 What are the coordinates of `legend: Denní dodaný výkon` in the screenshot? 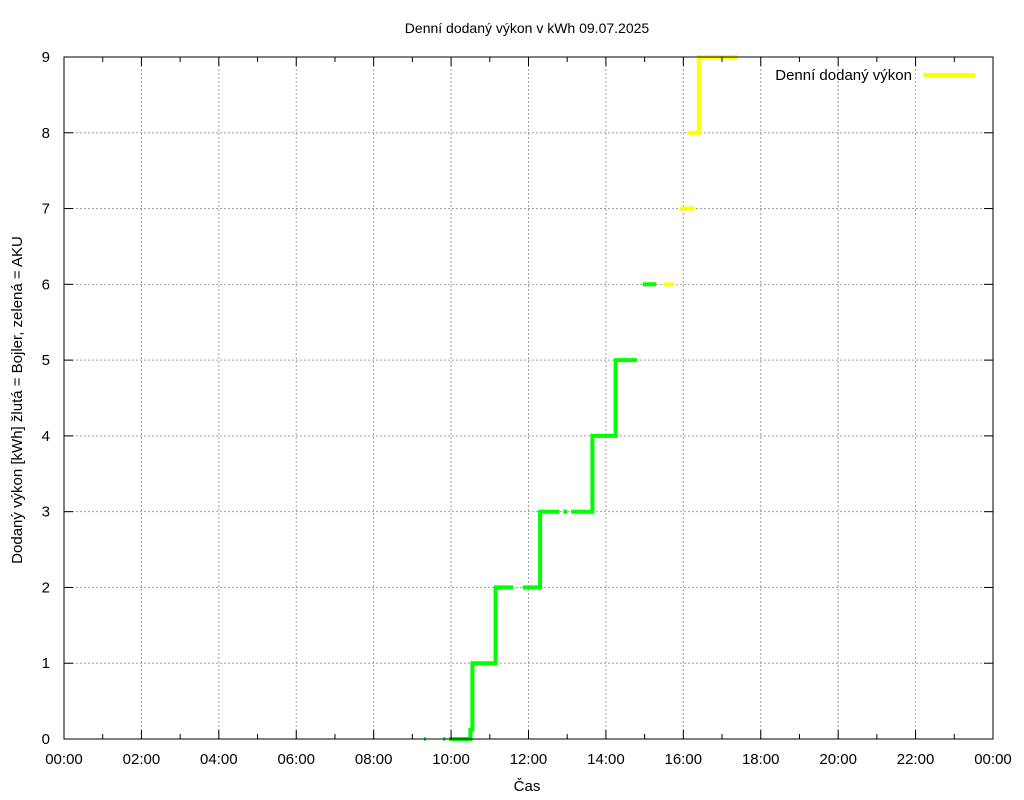 It's located at (875, 75).